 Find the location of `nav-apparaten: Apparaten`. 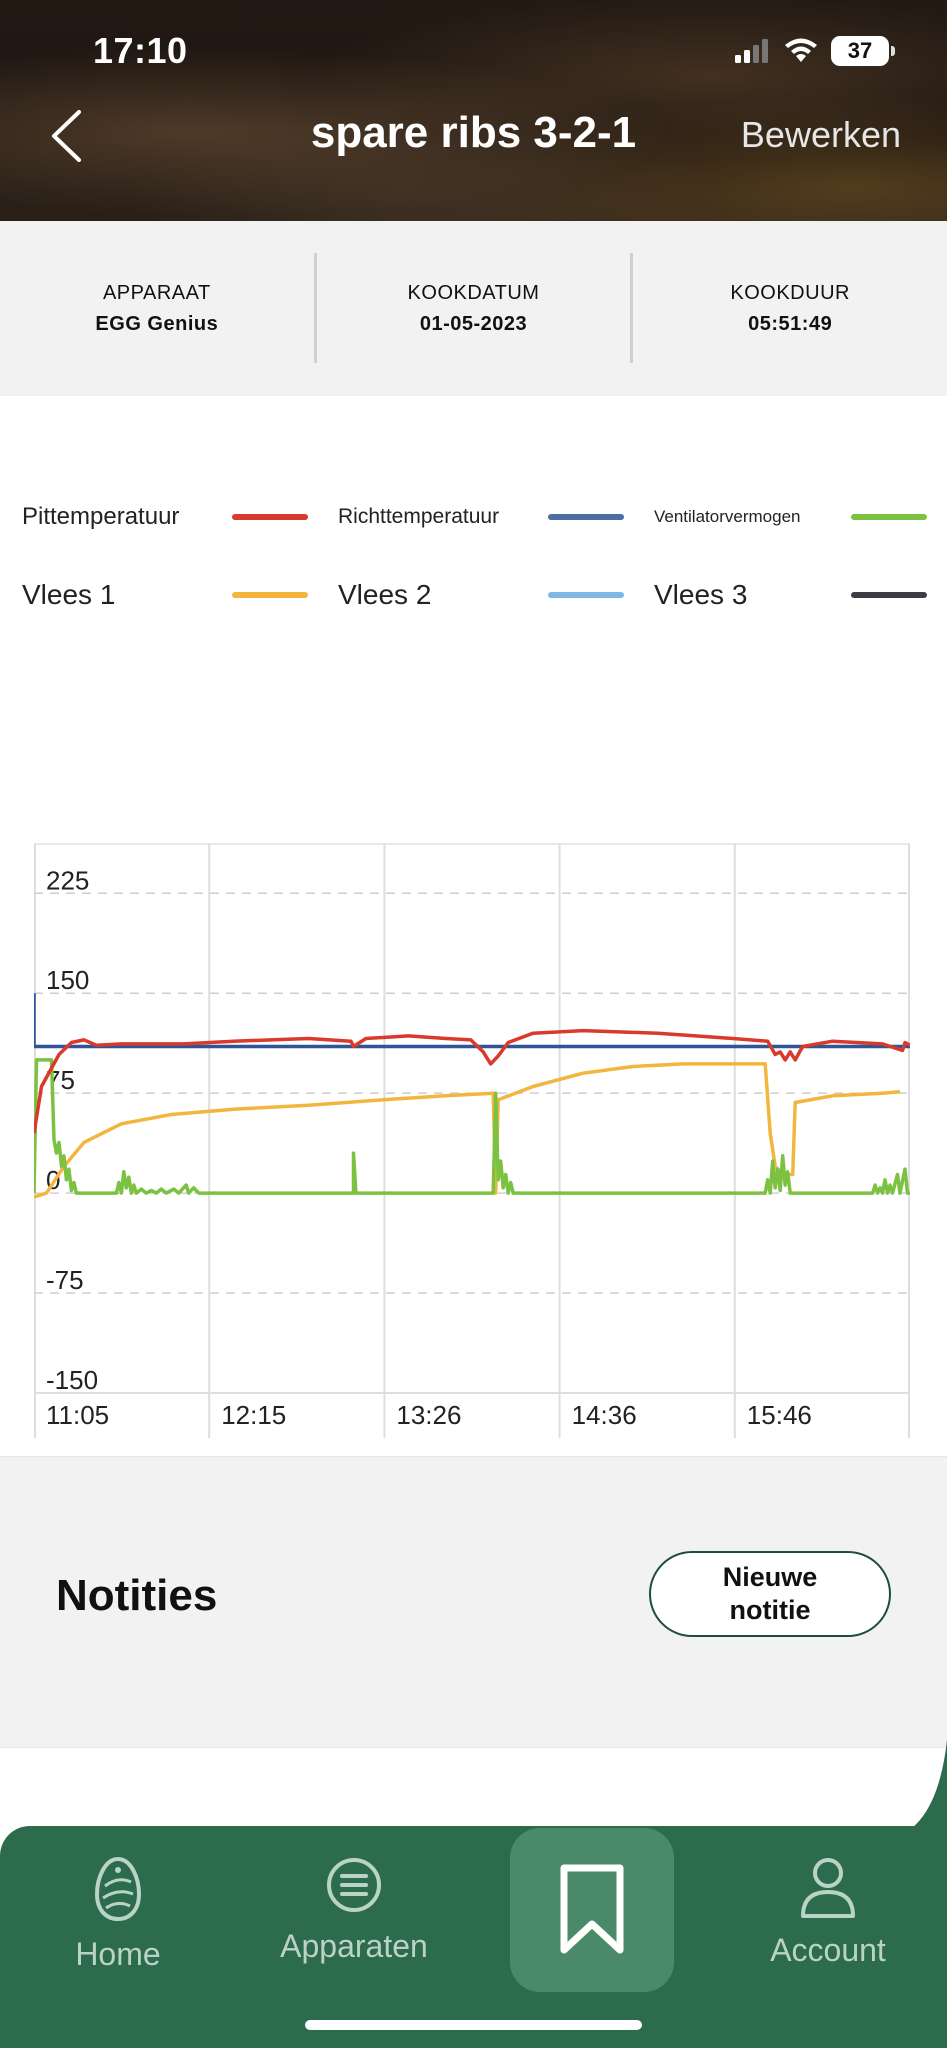

nav-apparaten: Apparaten is located at coordinates (354, 1910).